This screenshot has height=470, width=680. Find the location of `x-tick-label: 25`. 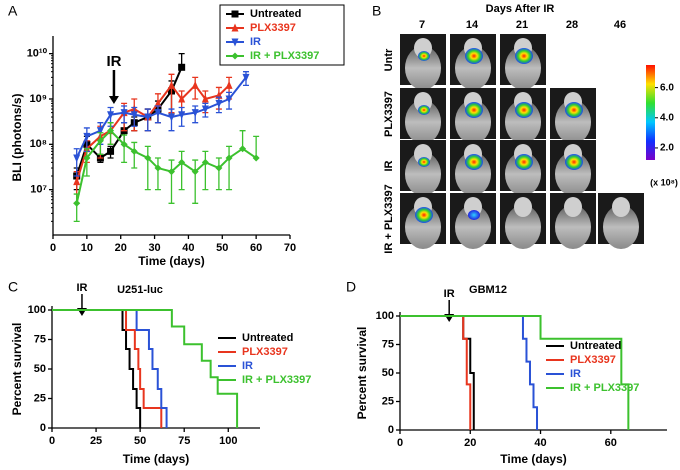

x-tick-label: 25 is located at coordinates (96, 441).